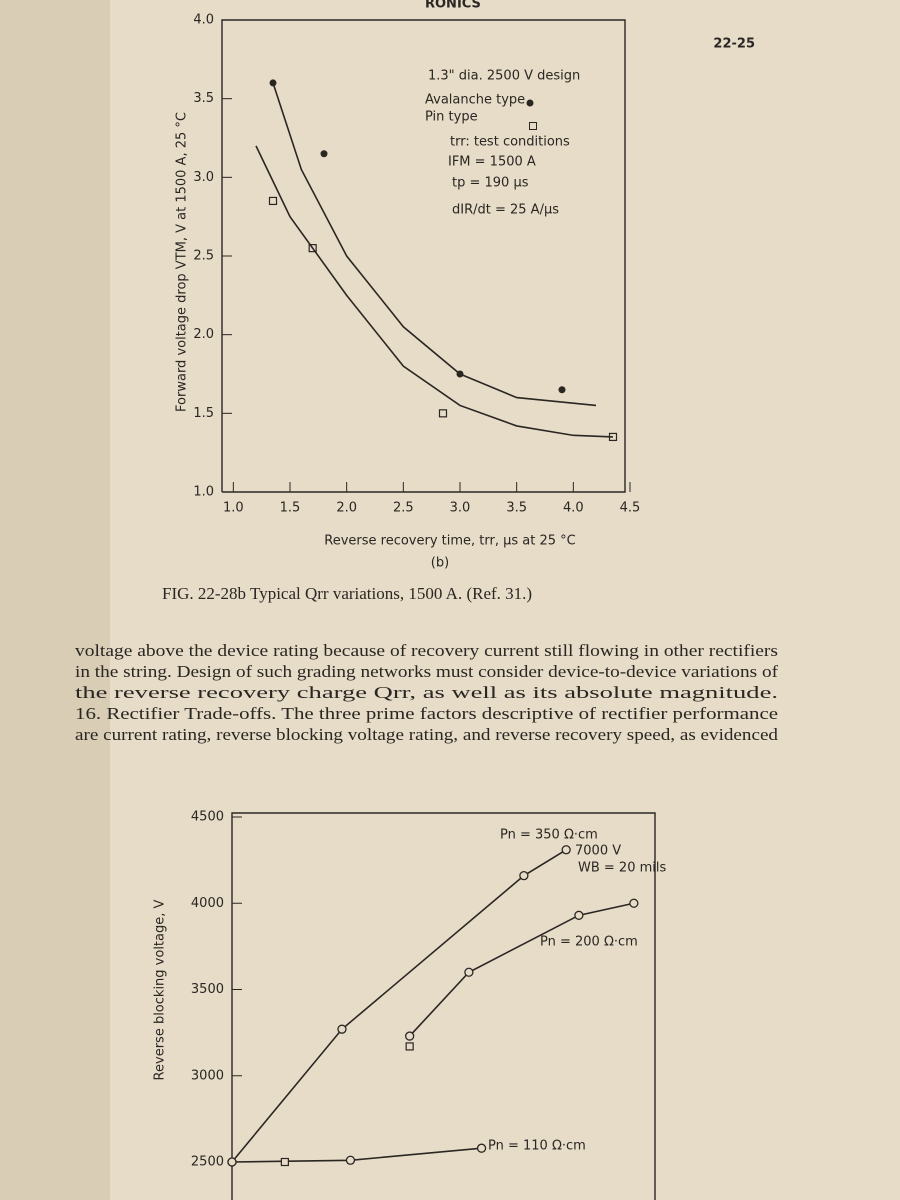 This screenshot has height=1200, width=900. I want to click on page-shadow, so click(55, 600).